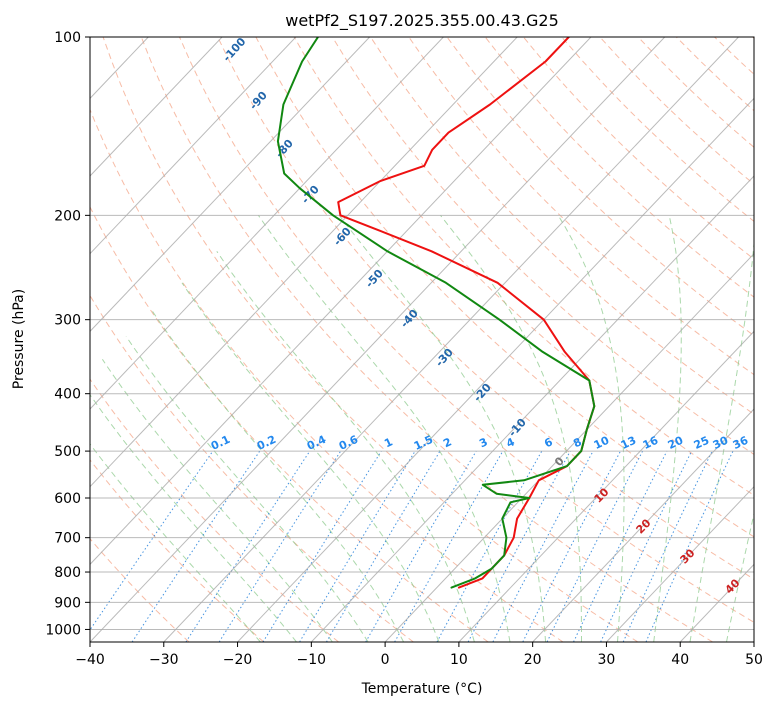  What do you see at coordinates (67, 573) in the screenshot?
I see `y-tick-label: 800` at bounding box center [67, 573].